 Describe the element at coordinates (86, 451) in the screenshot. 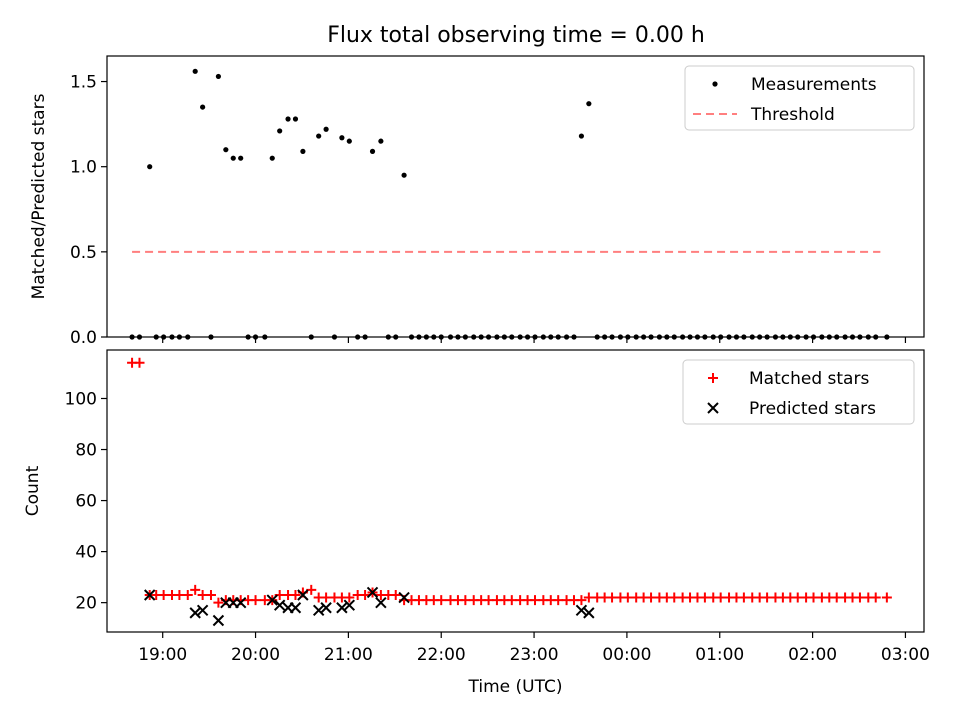

I see `y-tick-label: 80` at that location.